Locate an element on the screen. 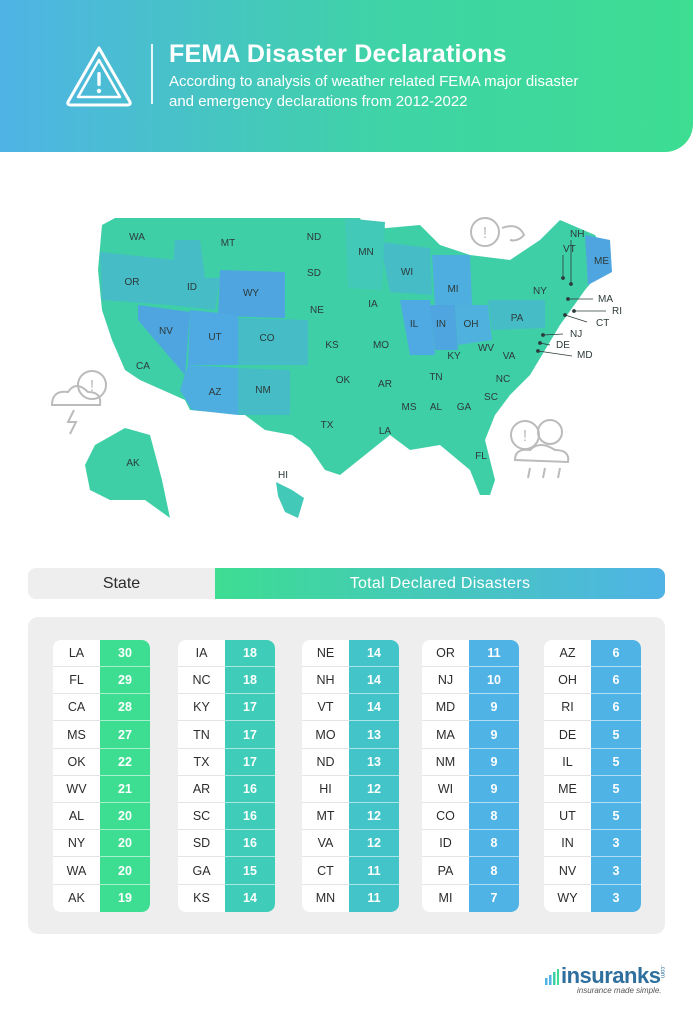  table-row: AZ 6 is located at coordinates (592, 653).